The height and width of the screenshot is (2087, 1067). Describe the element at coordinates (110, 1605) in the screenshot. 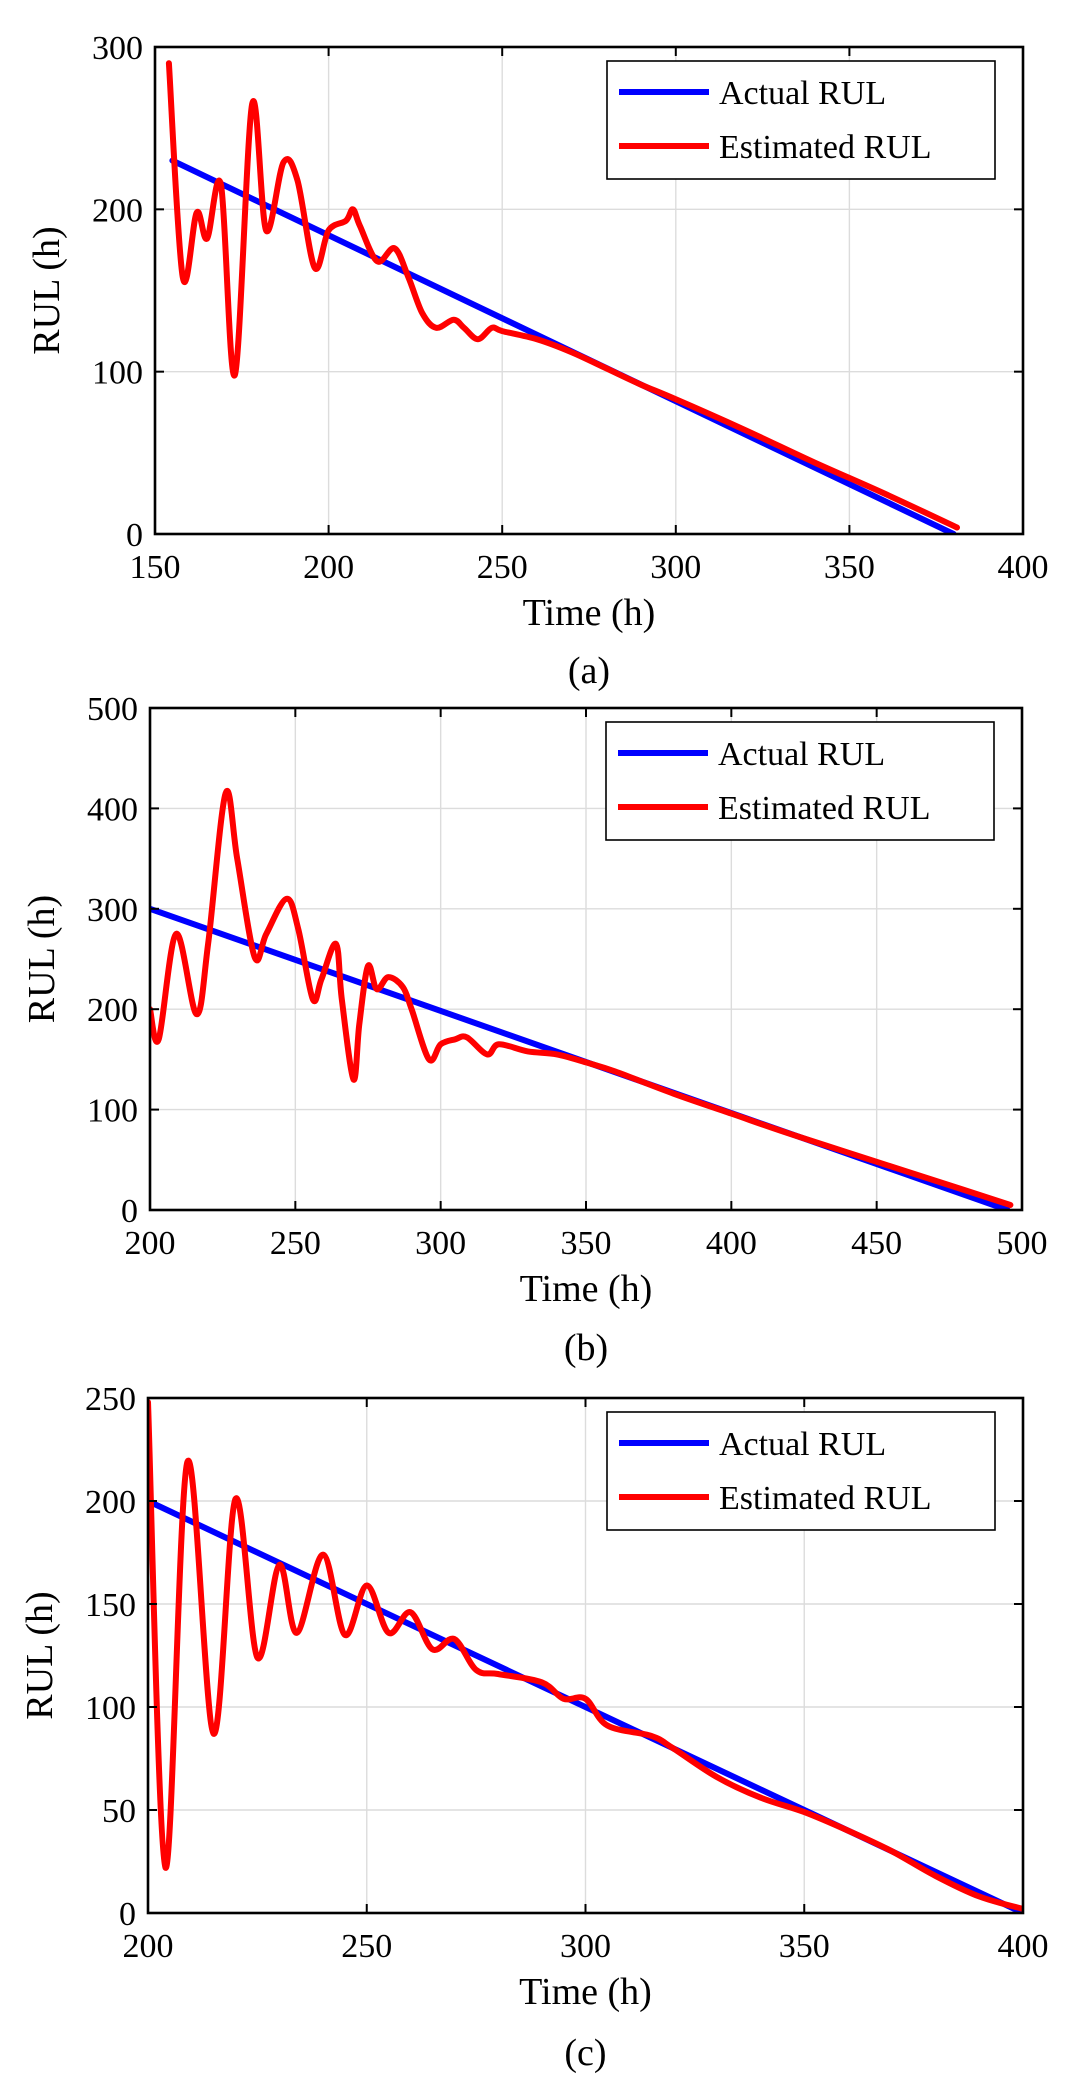

I see `y-tick-label: 150` at that location.